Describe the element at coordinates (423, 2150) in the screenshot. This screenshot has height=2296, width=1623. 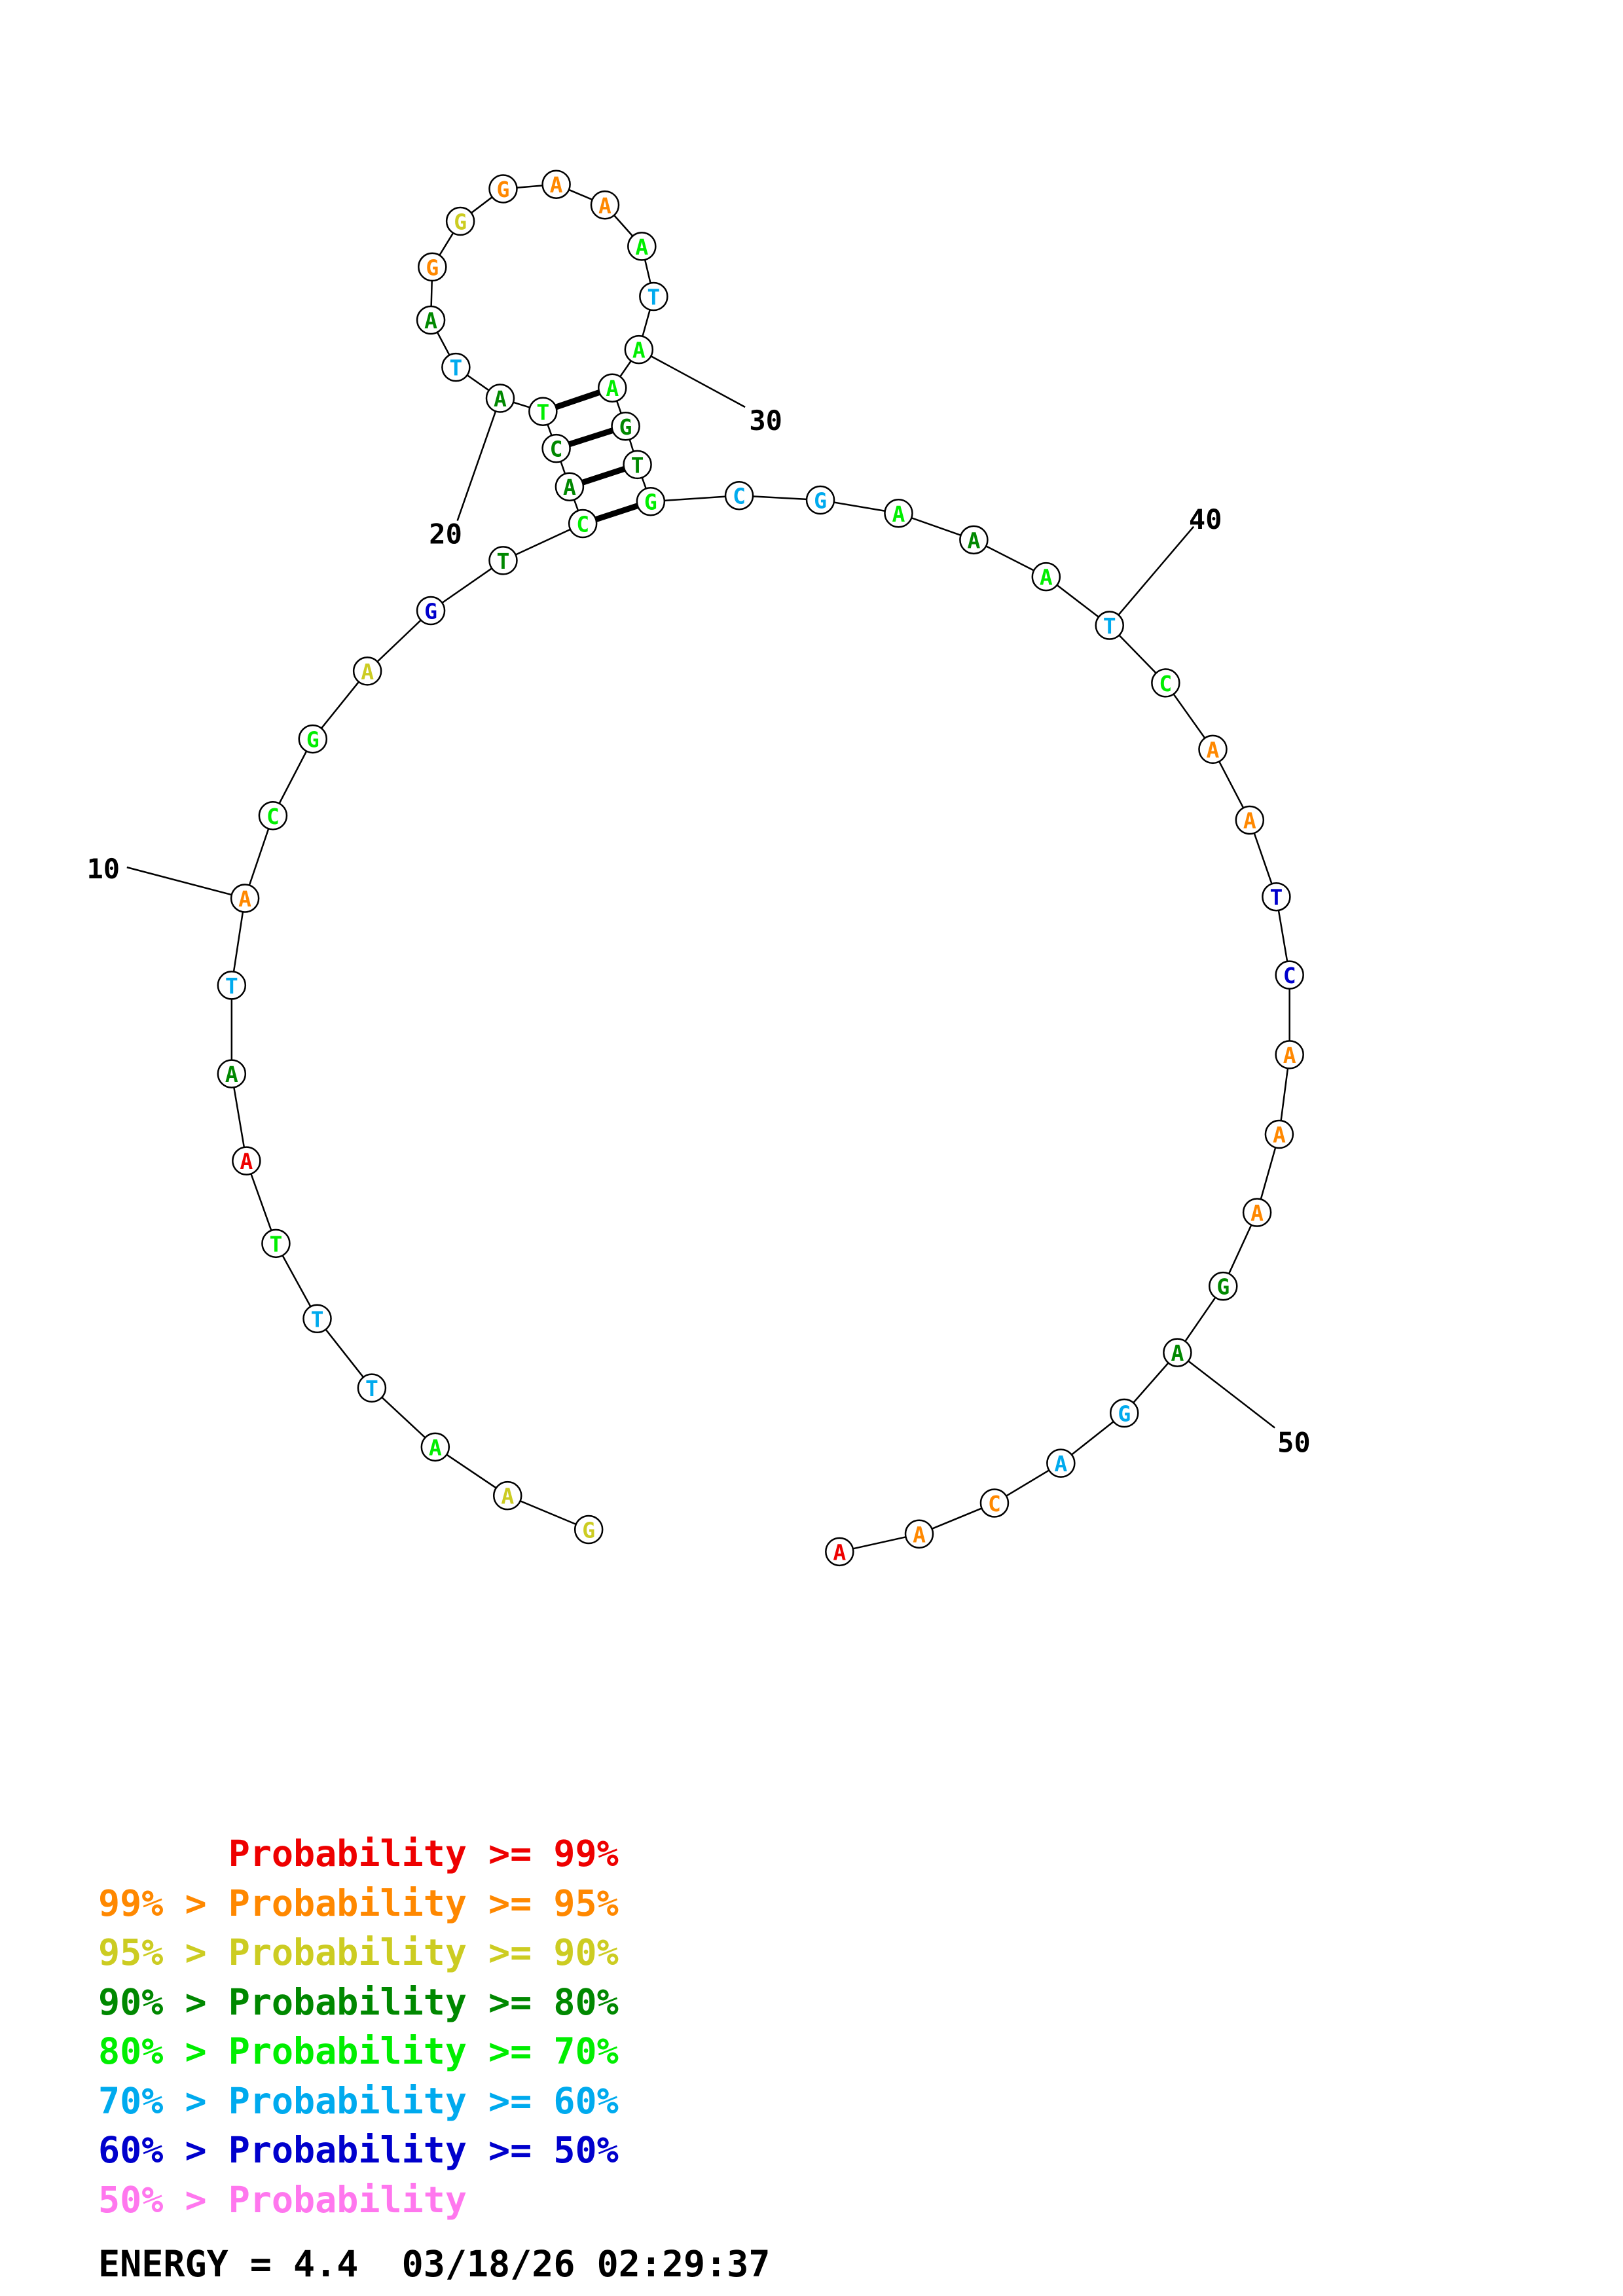
I see `legend-label: Probability >= 50%` at that location.